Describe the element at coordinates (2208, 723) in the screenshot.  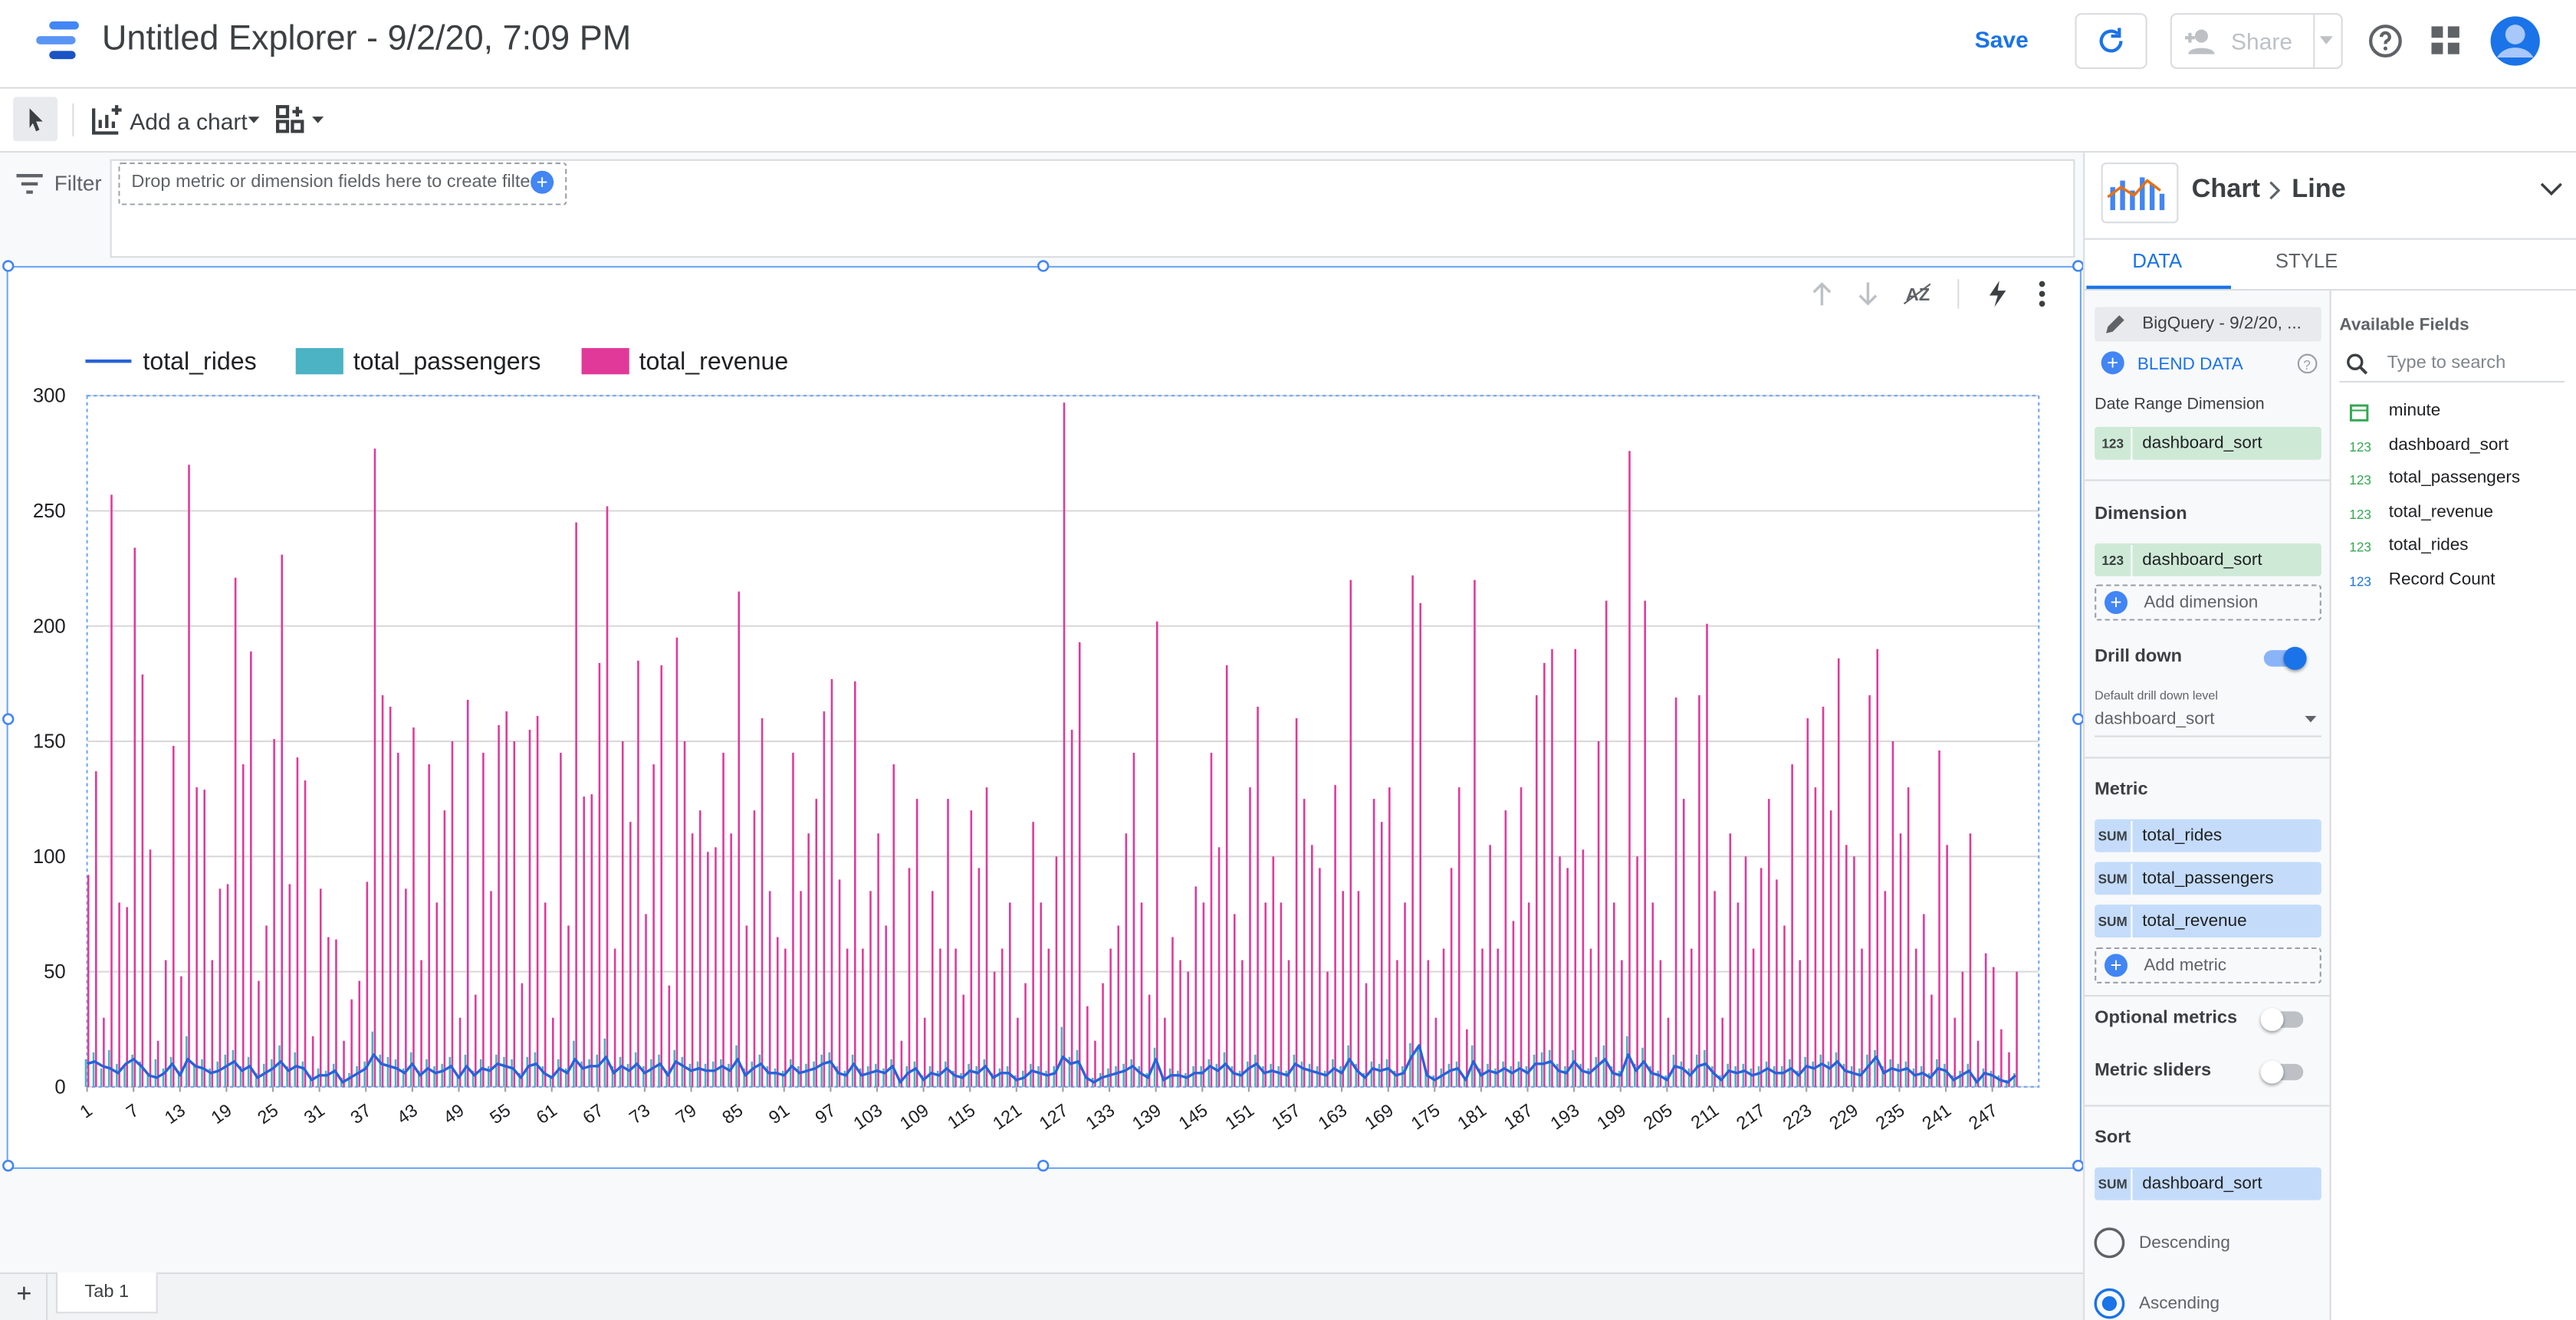
I see `drill-down-select: dashboard_sort` at that location.